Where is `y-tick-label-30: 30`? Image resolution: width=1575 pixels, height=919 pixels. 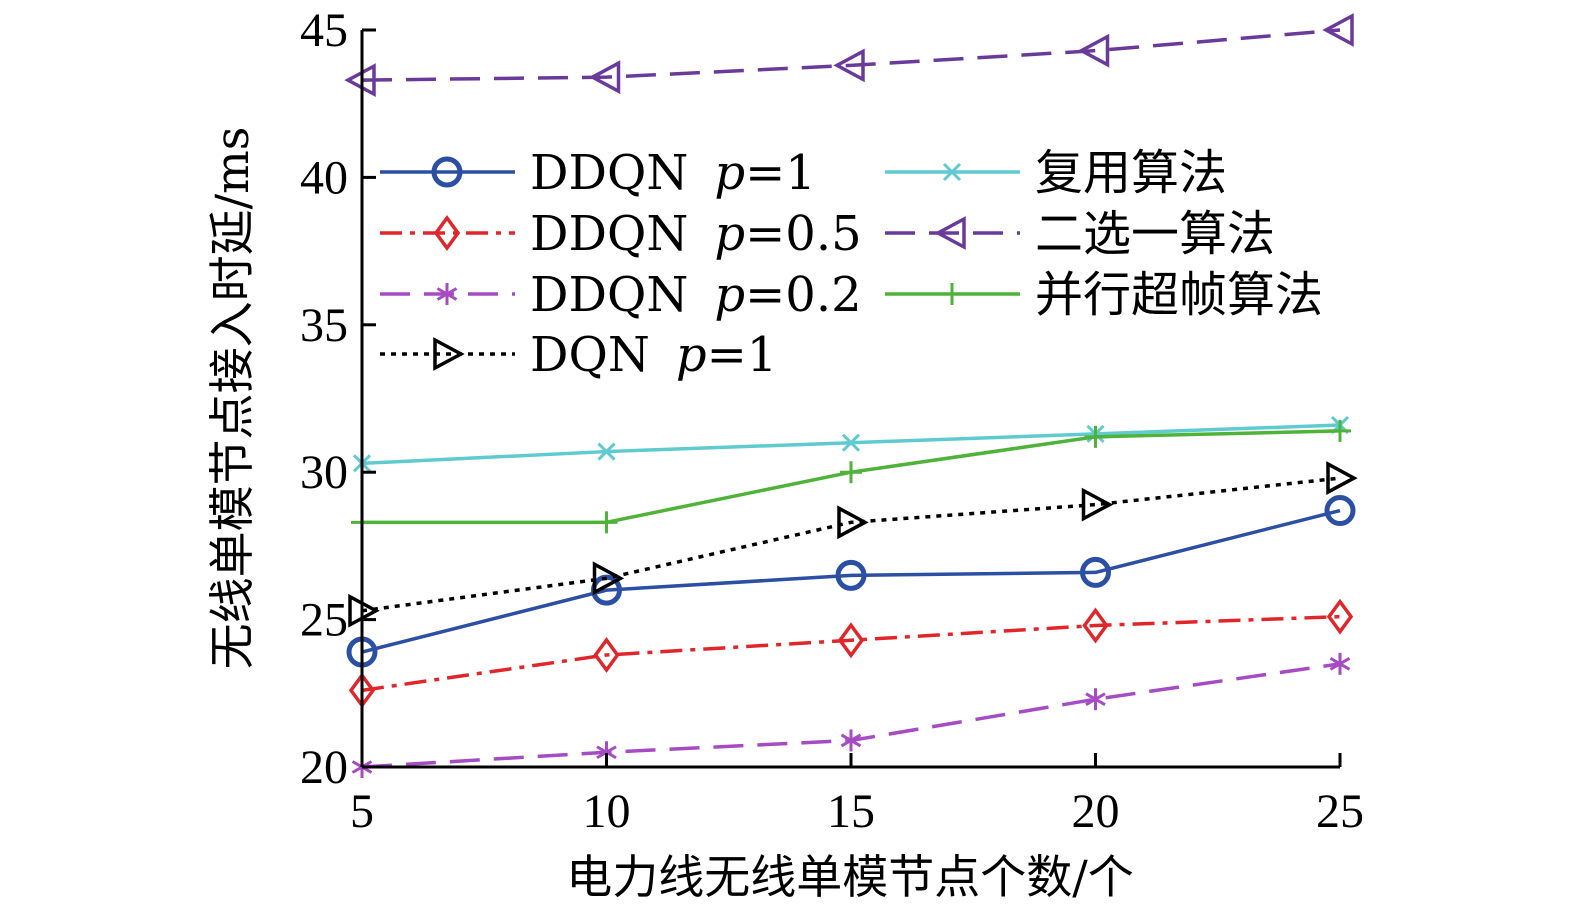 y-tick-label-30: 30 is located at coordinates (324, 472).